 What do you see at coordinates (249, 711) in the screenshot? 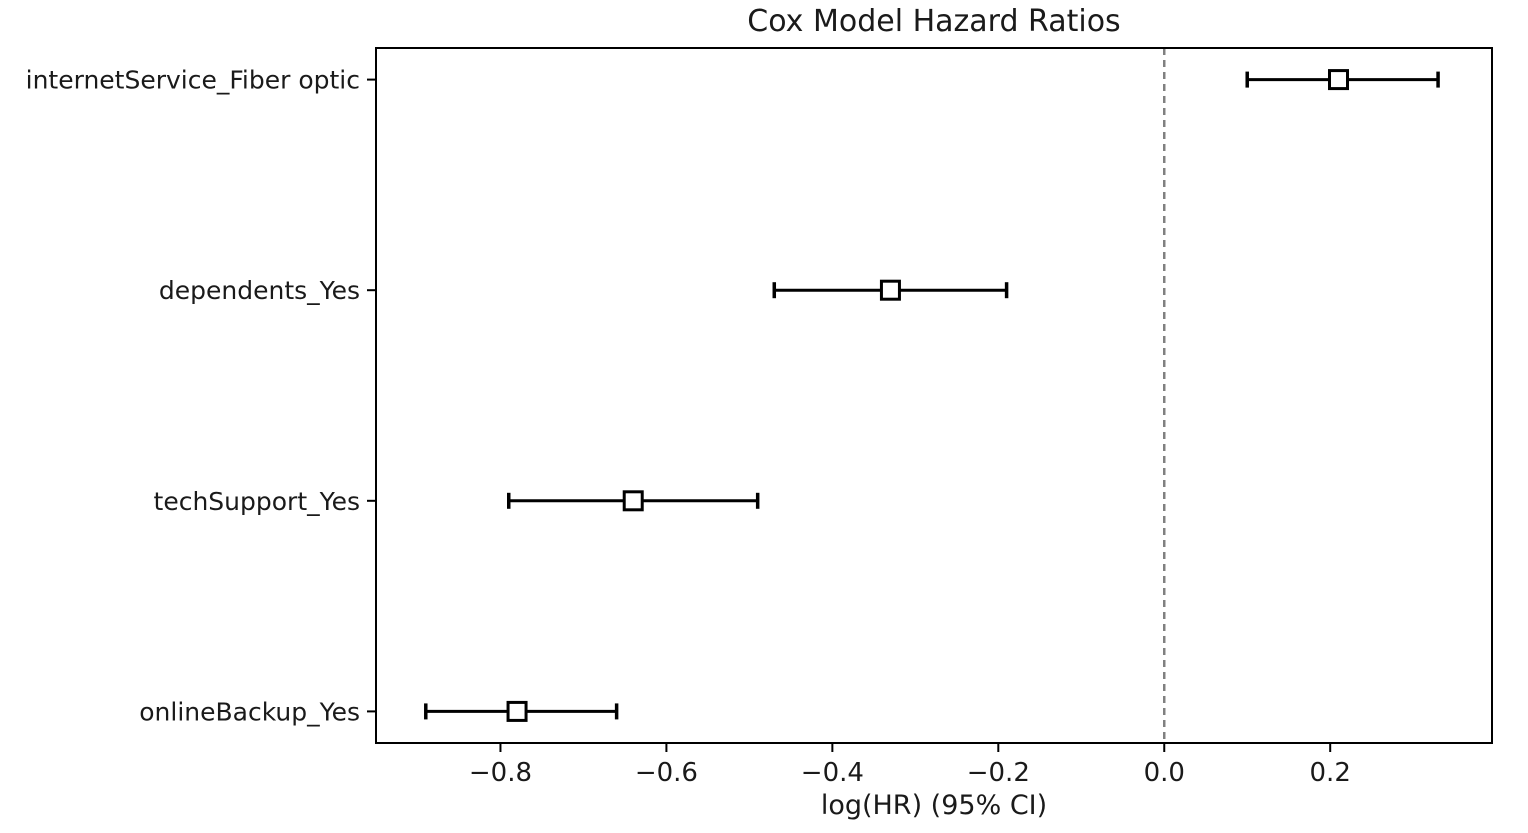
I see `y-tick-label: onlineBackup_Yes` at bounding box center [249, 711].